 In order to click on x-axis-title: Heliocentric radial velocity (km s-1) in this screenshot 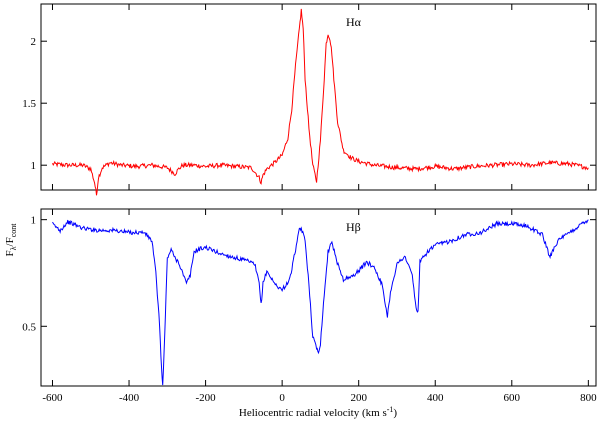, I will do `click(318, 412)`.